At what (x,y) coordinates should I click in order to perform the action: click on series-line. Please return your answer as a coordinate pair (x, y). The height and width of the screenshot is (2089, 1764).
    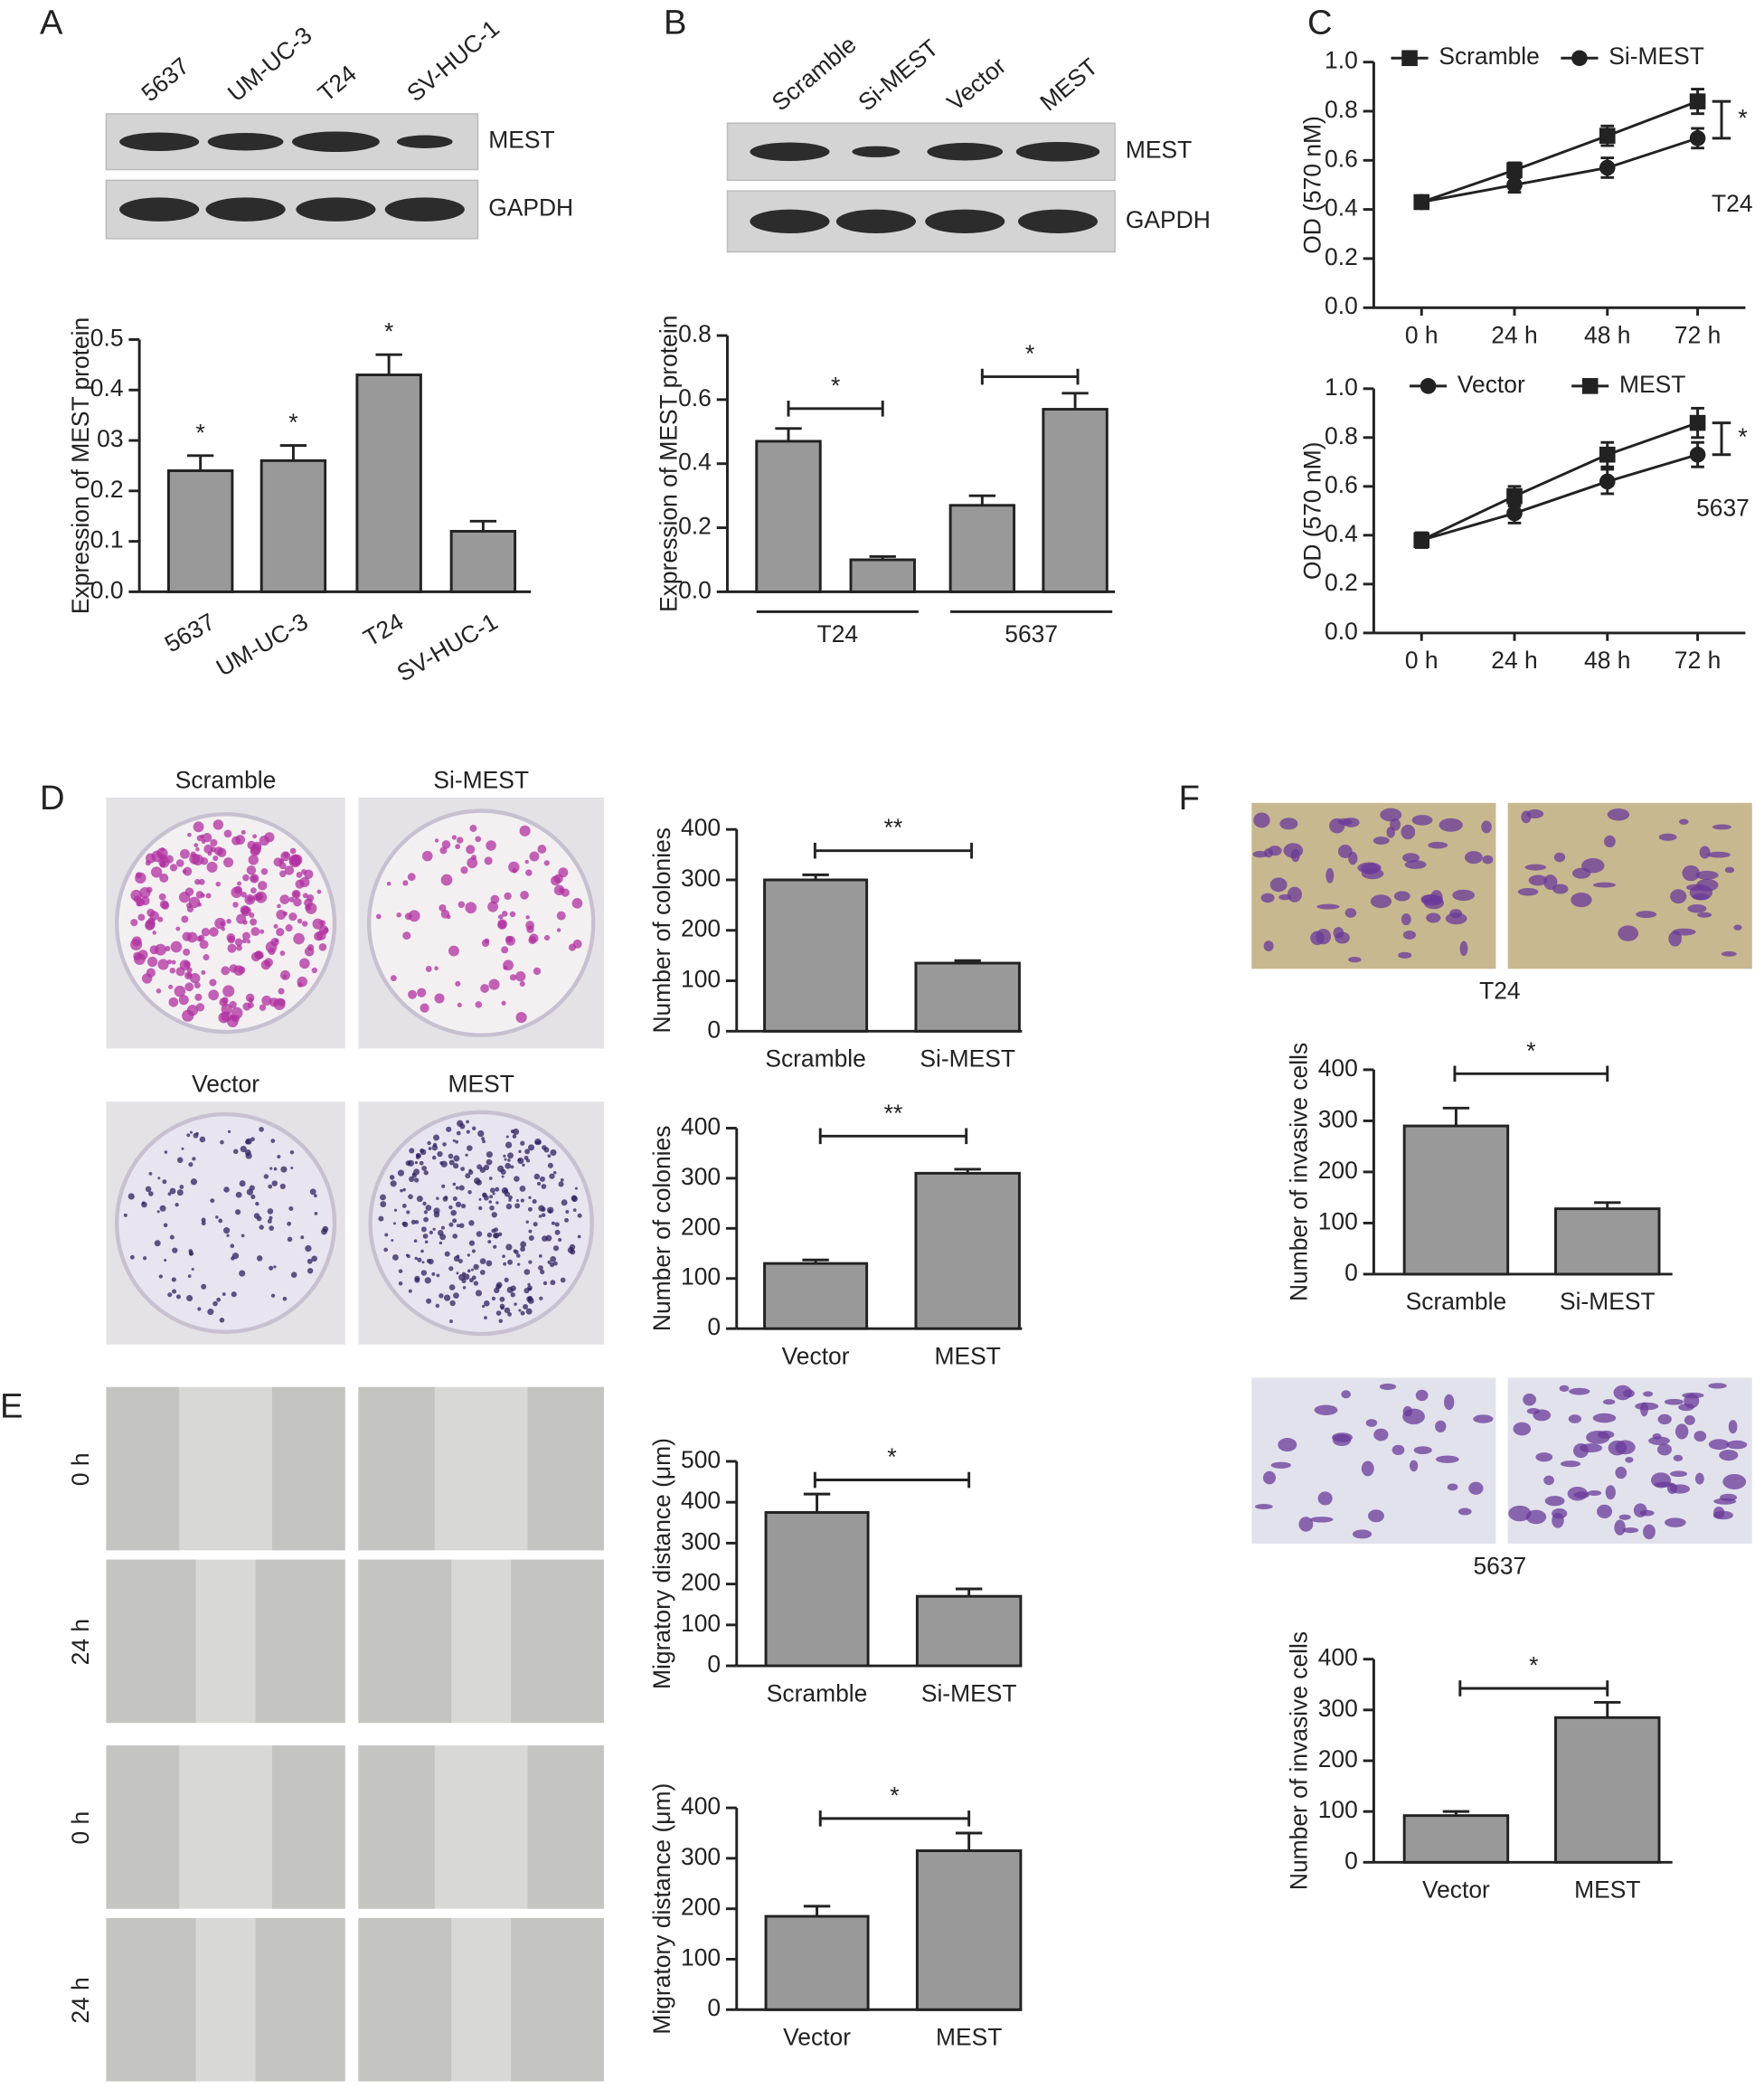
    Looking at the image, I should click on (1560, 497).